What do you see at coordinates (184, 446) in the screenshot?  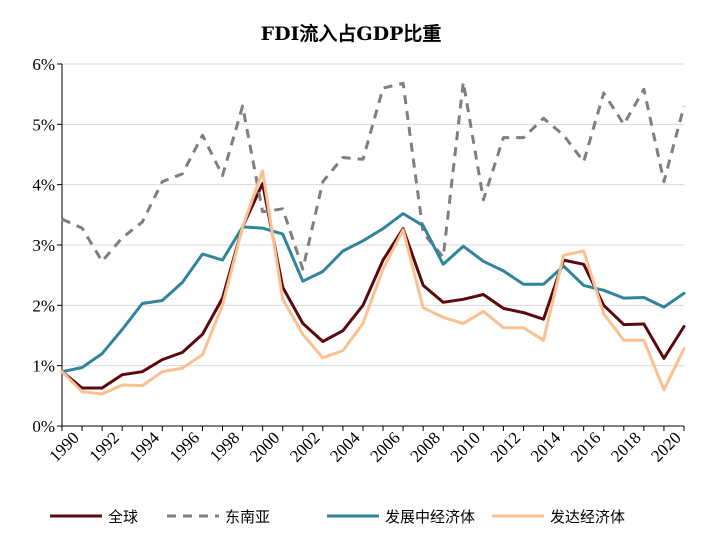 I see `x-tick-label: 1996` at bounding box center [184, 446].